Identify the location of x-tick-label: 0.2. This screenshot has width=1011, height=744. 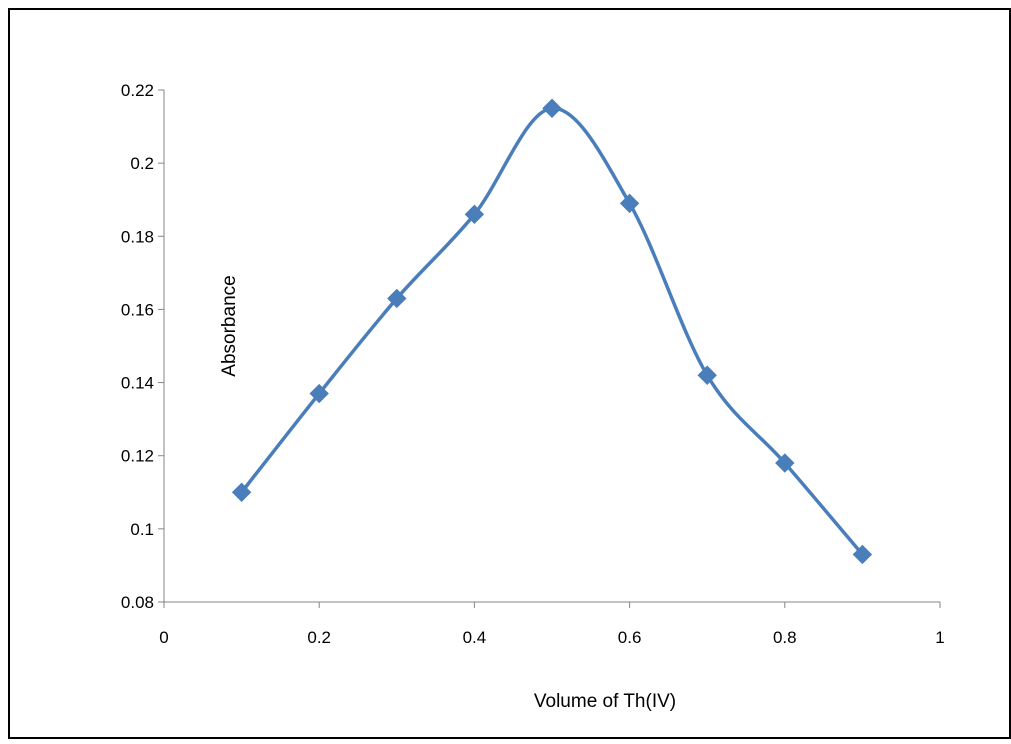
(319, 637).